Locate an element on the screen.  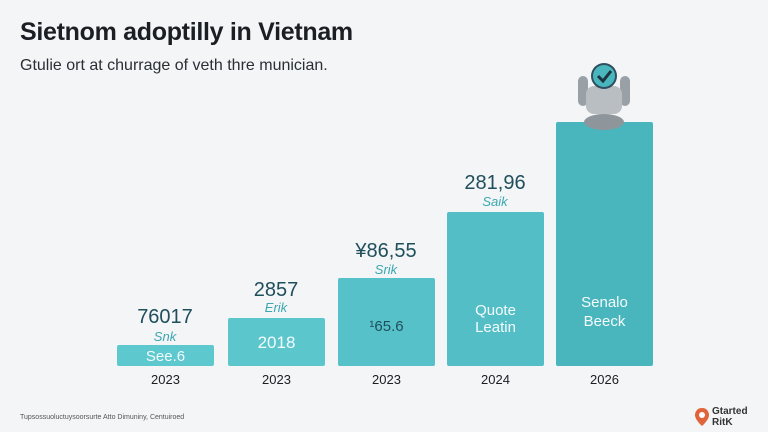
inner-text: 2018 is located at coordinates (276, 342).